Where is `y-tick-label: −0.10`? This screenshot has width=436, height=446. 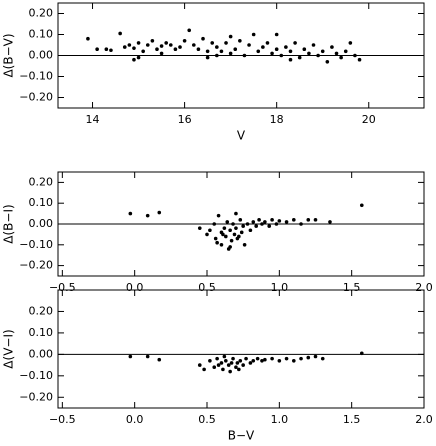
y-tick-label: −0.10 is located at coordinates (36, 375).